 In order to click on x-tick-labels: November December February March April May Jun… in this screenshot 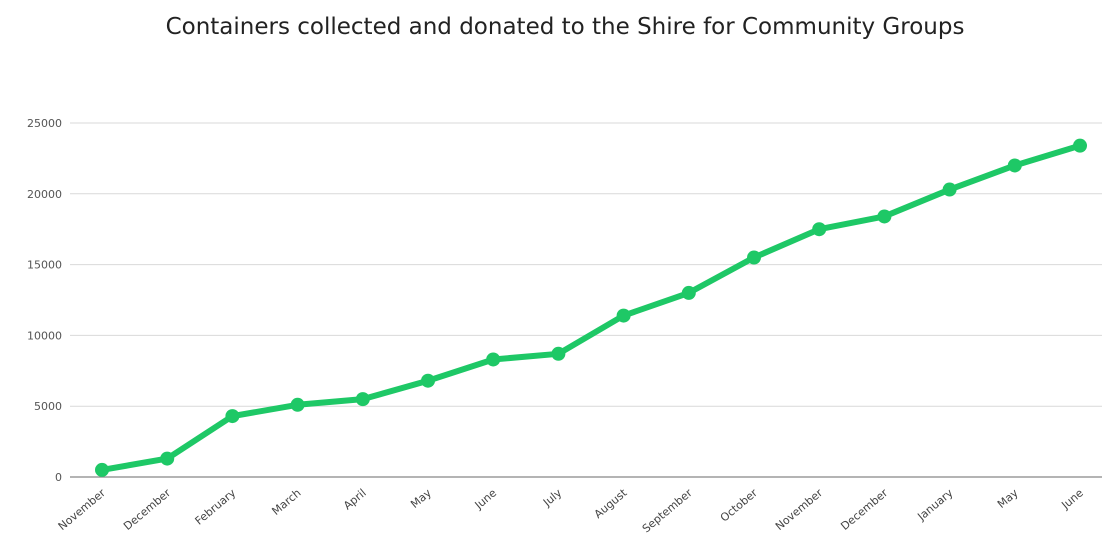, I will do `click(571, 510)`.